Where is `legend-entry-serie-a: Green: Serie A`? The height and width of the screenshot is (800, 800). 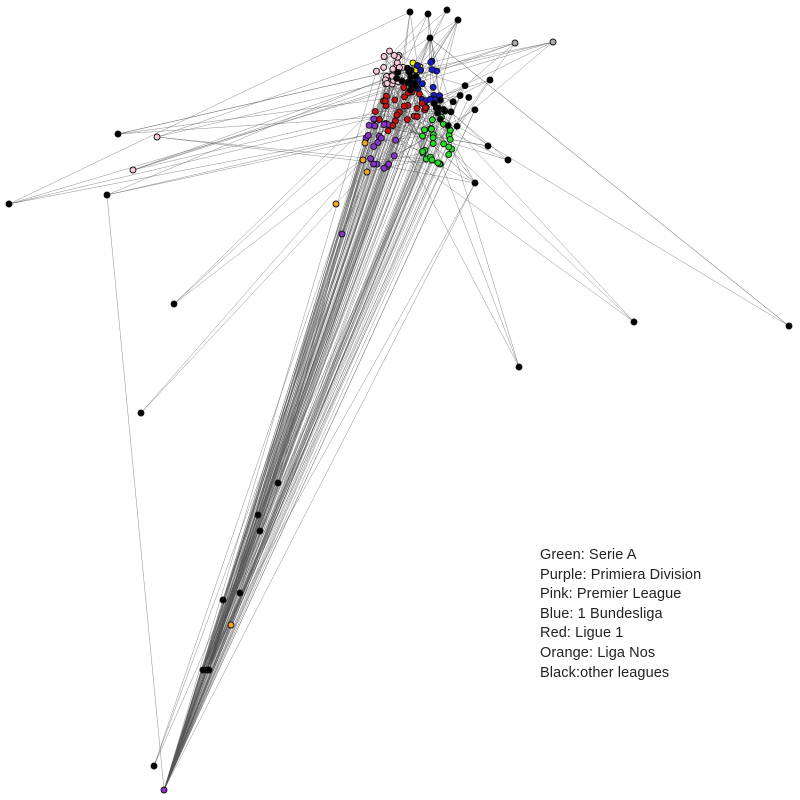 legend-entry-serie-a: Green: Serie A is located at coordinates (588, 555).